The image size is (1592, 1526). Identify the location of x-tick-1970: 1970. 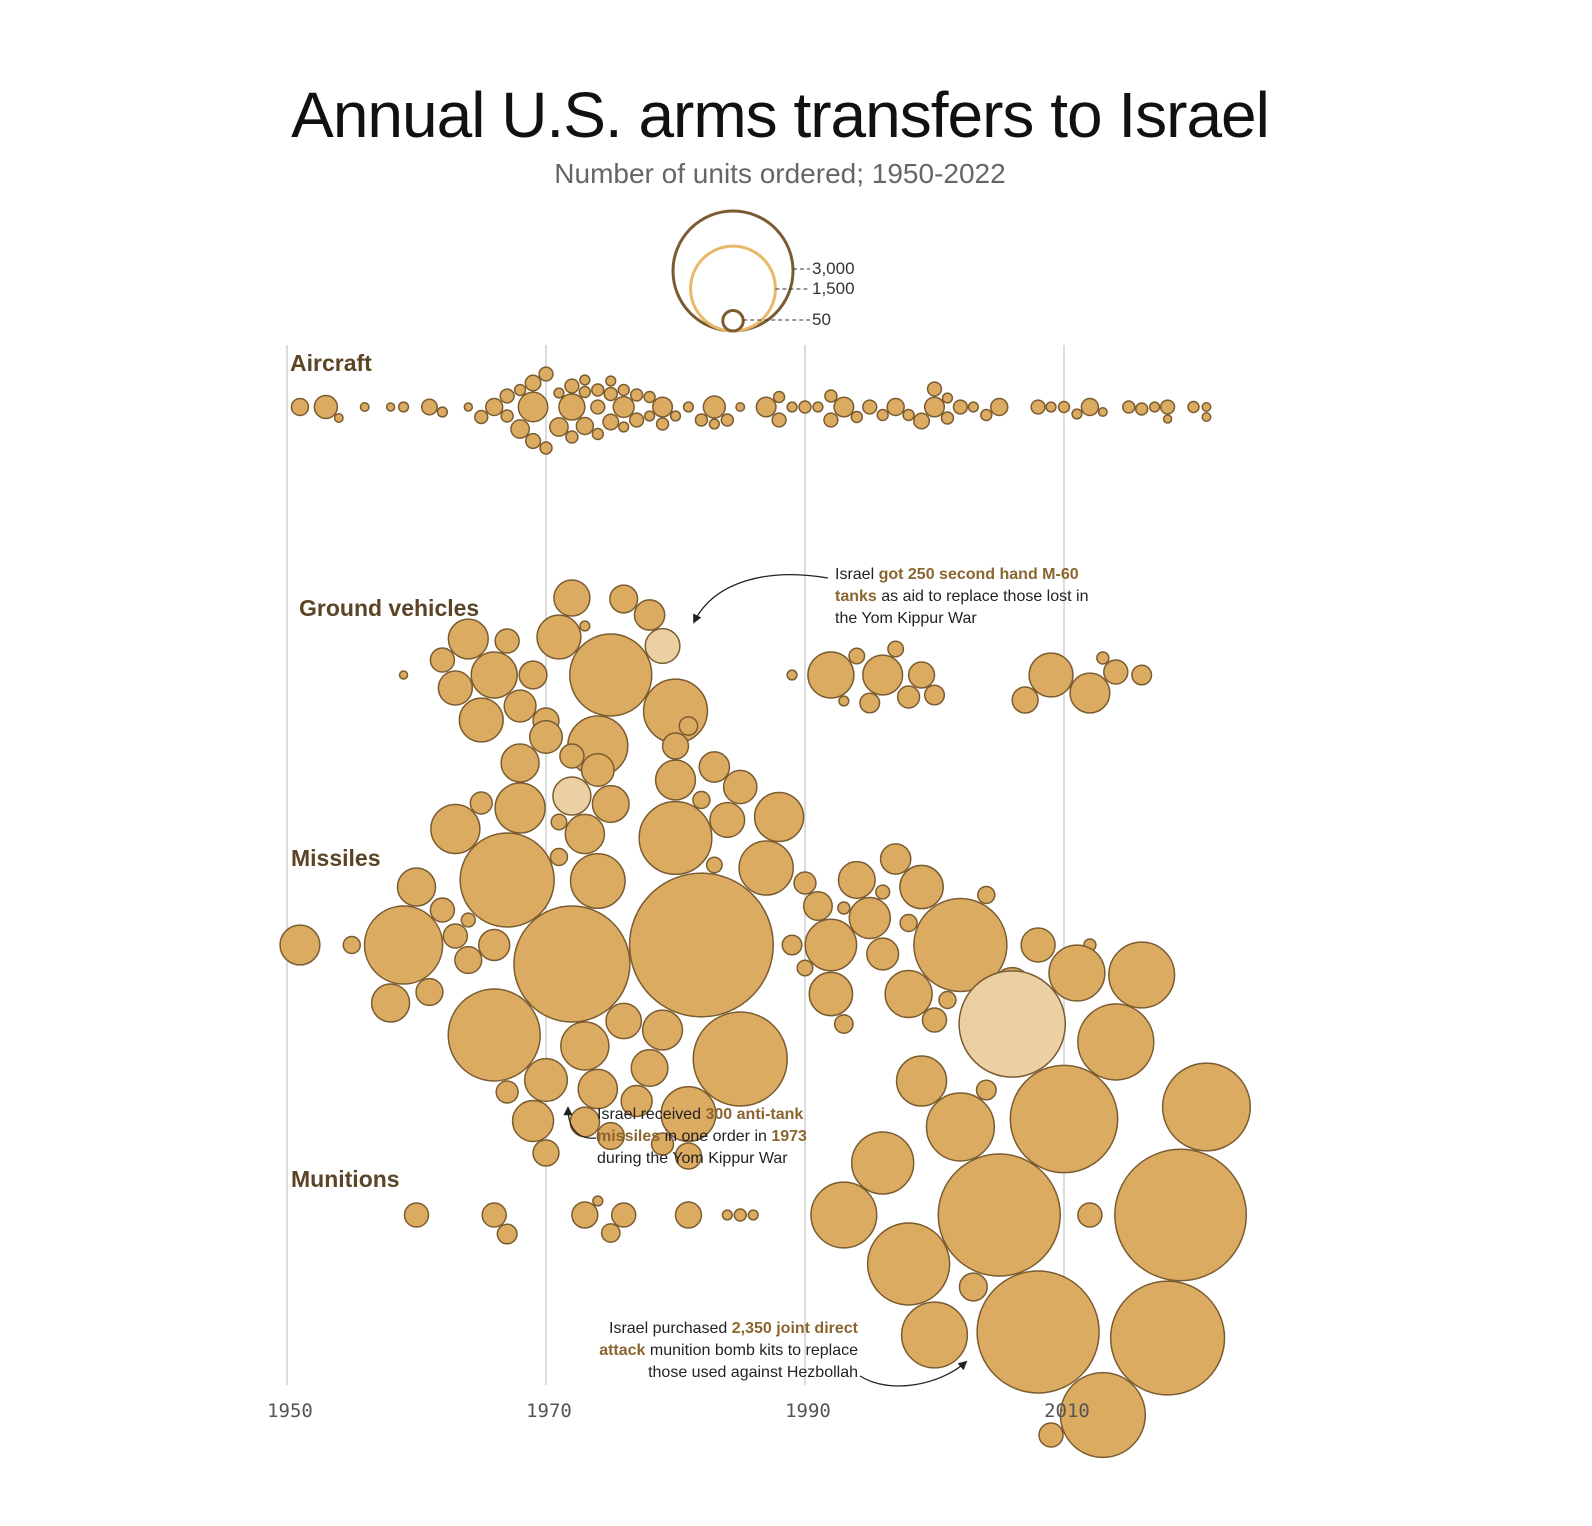
(549, 1411).